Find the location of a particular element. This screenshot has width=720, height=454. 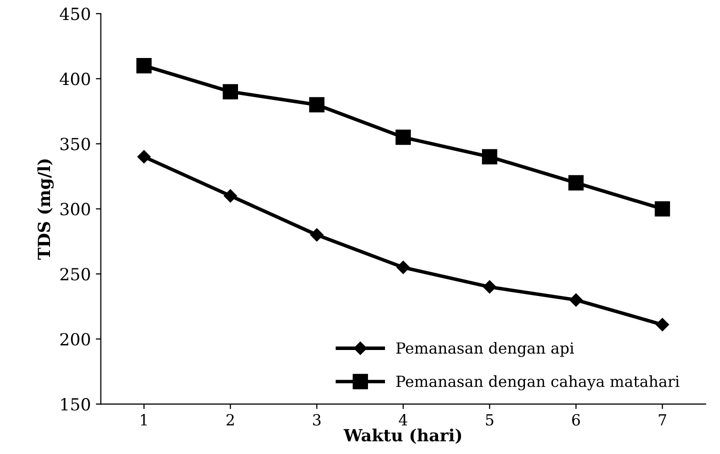

x-tick-label: 6 is located at coordinates (576, 420).